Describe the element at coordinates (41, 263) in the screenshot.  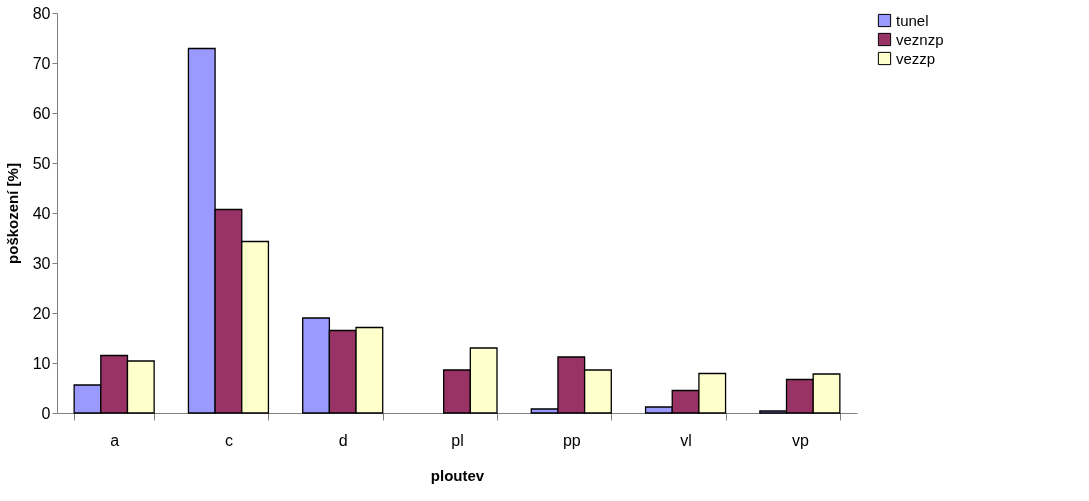
I see `y-tick-label: 30` at that location.